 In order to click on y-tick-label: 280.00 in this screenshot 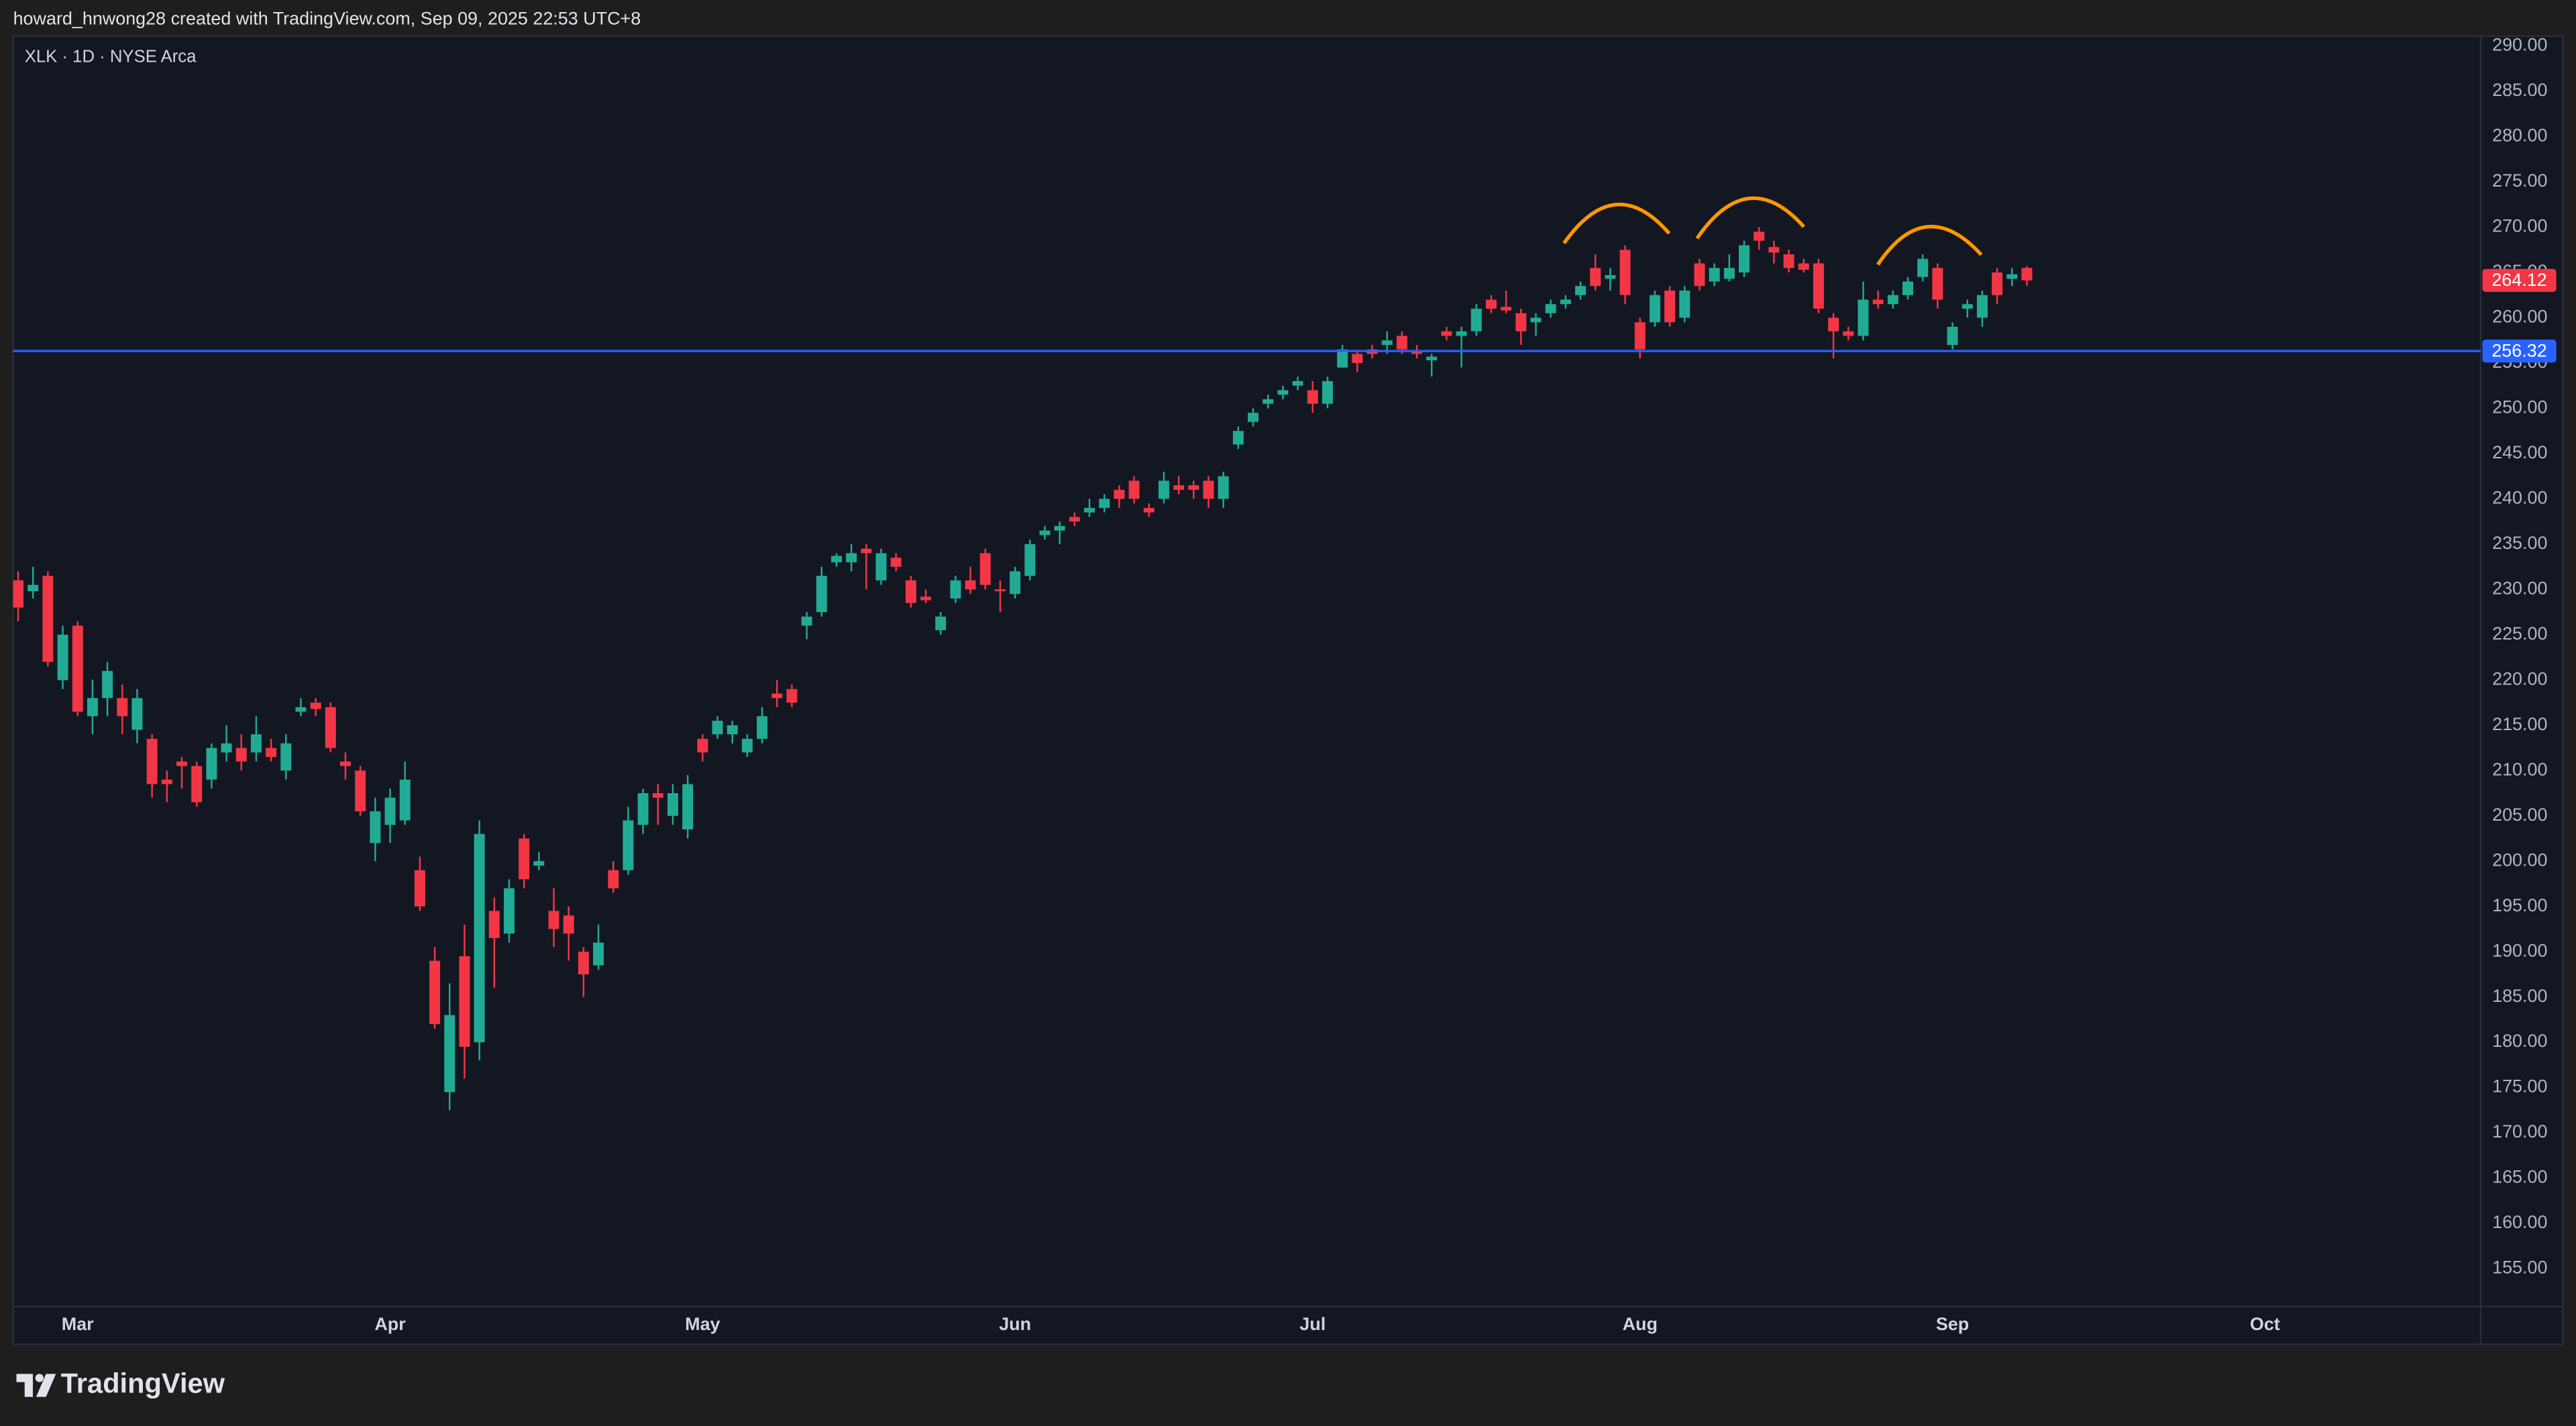, I will do `click(2519, 135)`.